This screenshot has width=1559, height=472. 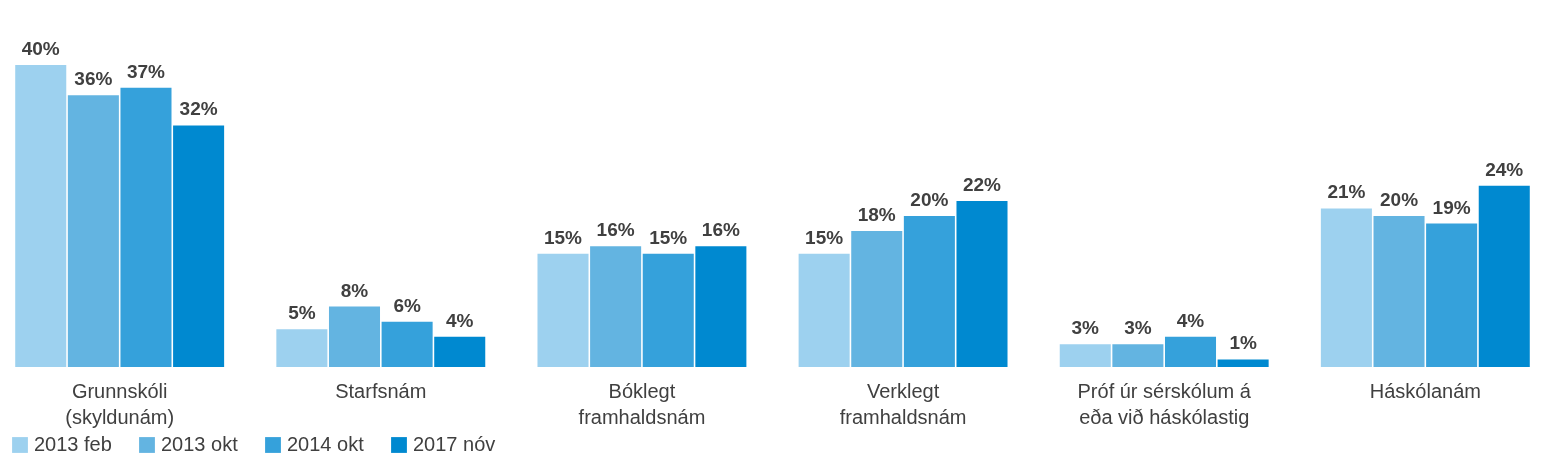 What do you see at coordinates (407, 305) in the screenshot?
I see `data-label: 6%` at bounding box center [407, 305].